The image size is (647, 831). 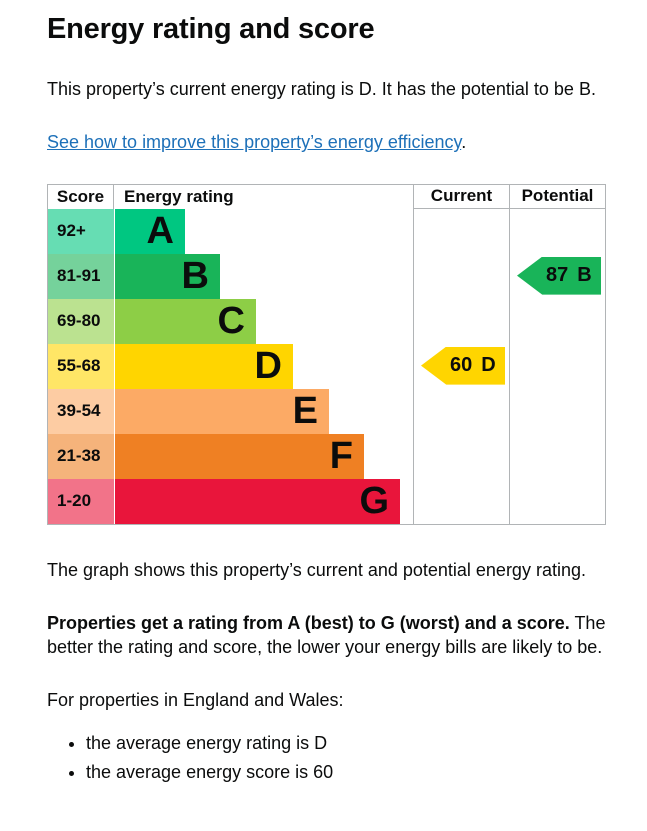 I want to click on band-row-g: G, so click(x=263, y=501).